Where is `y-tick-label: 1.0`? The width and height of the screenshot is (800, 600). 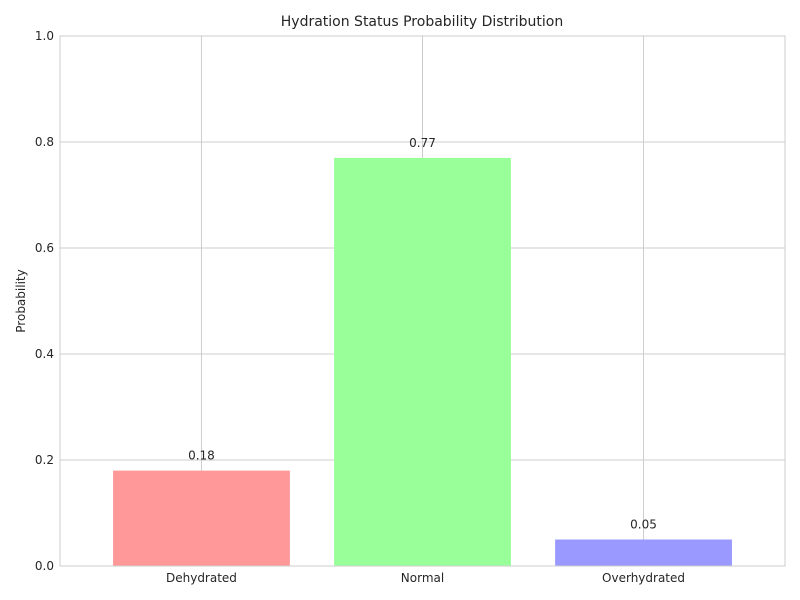 y-tick-label: 1.0 is located at coordinates (44, 36).